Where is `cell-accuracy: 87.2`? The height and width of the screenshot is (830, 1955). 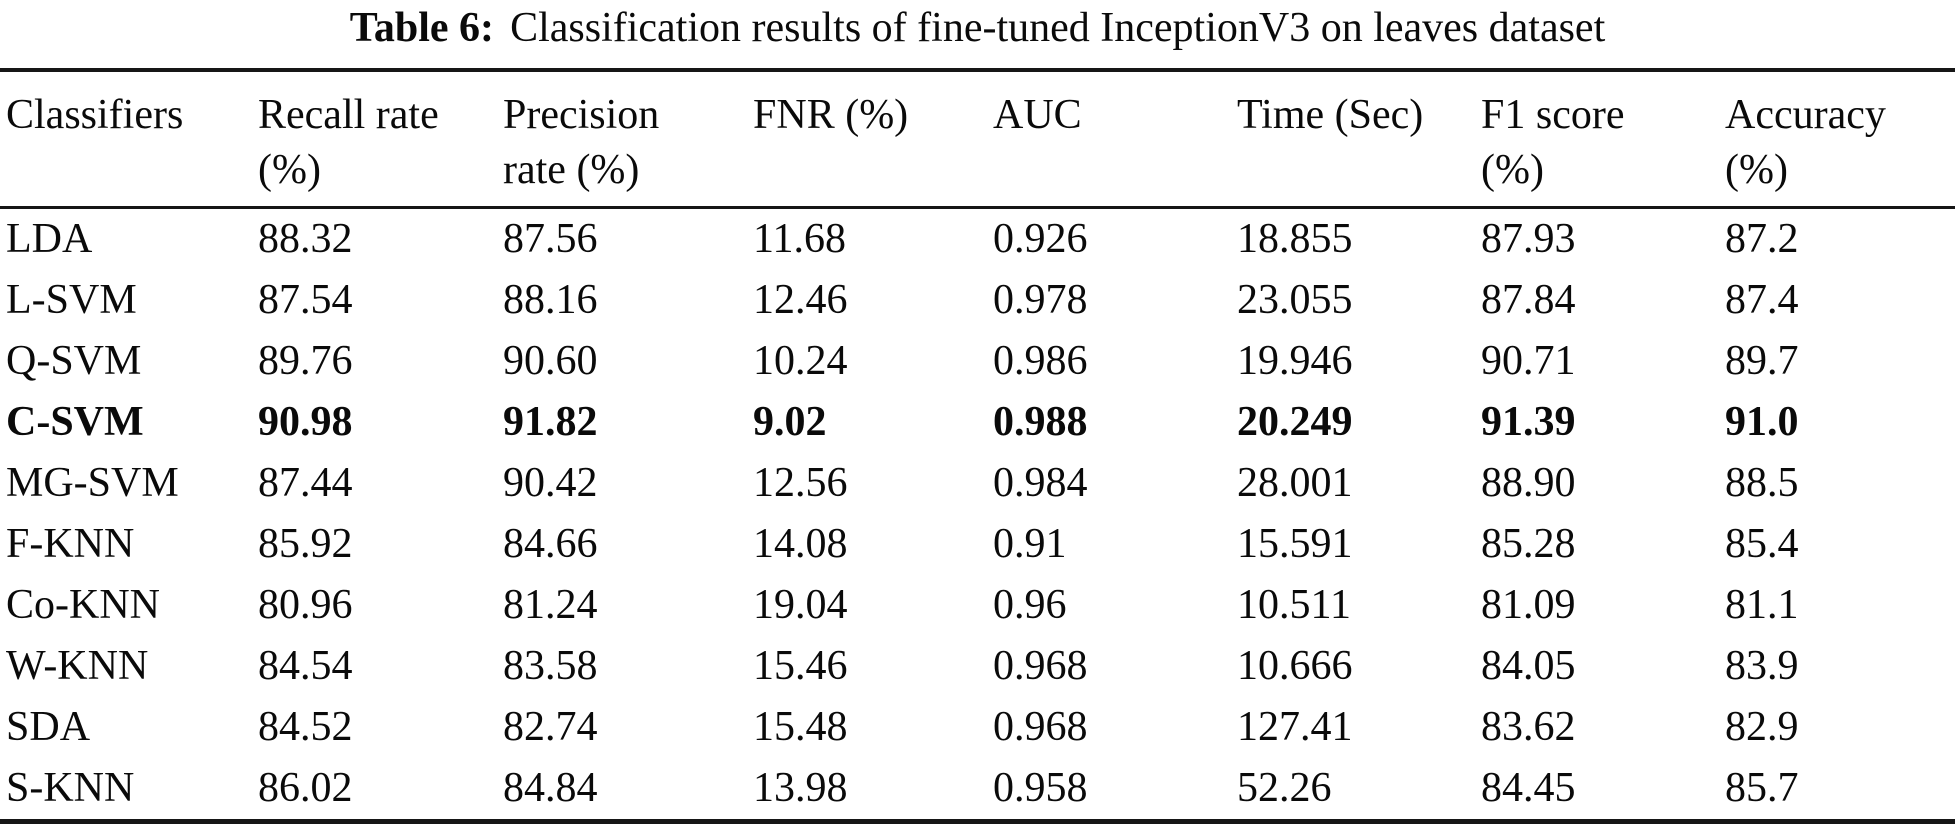 cell-accuracy: 87.2 is located at coordinates (1762, 239).